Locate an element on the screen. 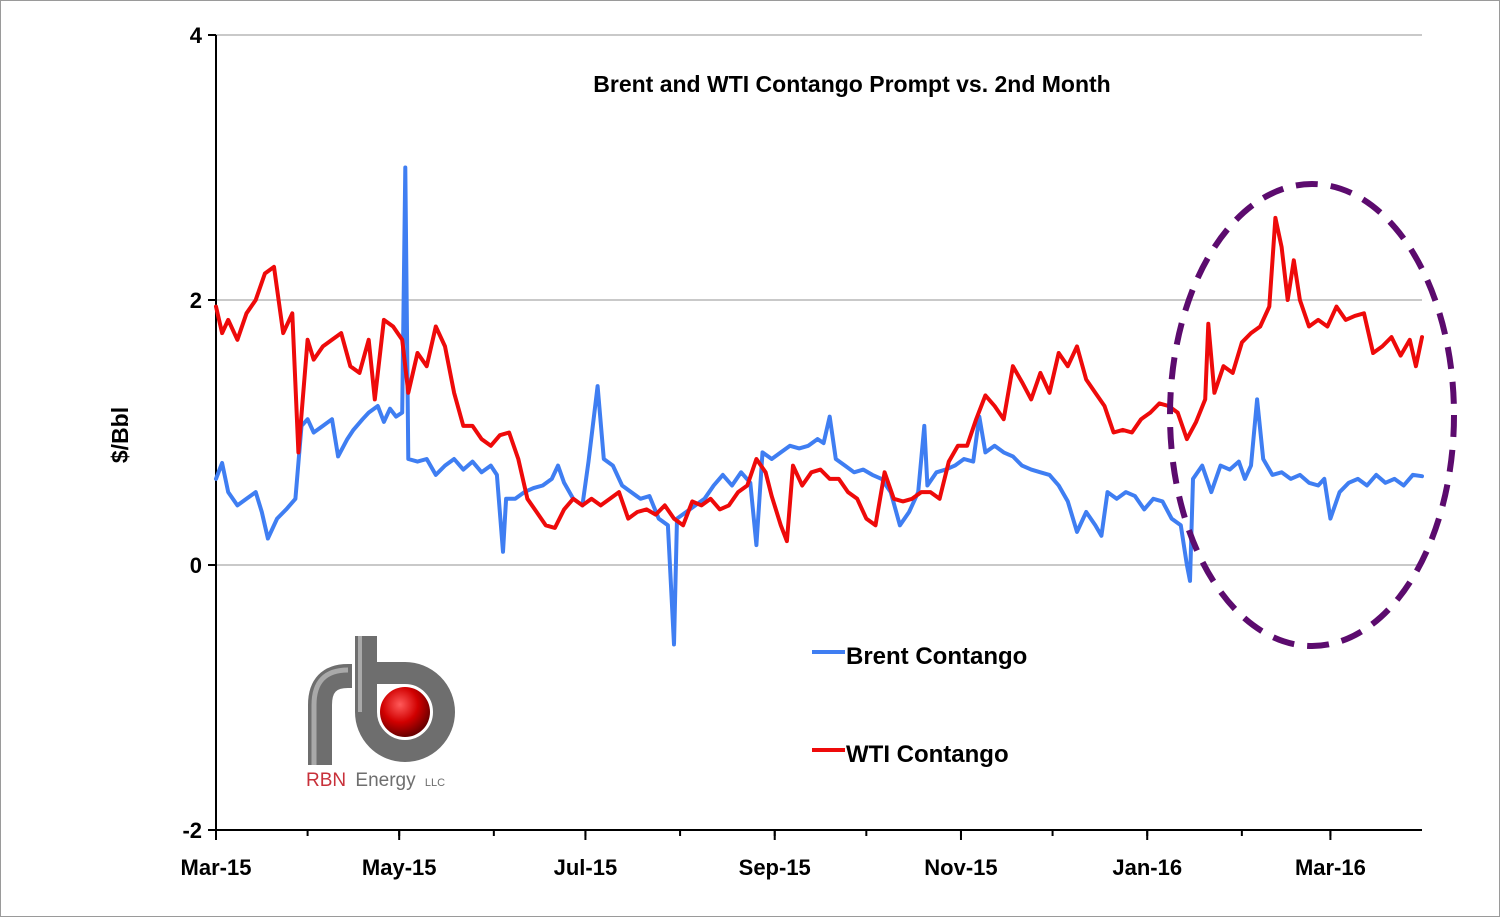 This screenshot has width=1500, height=917. x-tick-label-2: Jul-15 is located at coordinates (586, 867).